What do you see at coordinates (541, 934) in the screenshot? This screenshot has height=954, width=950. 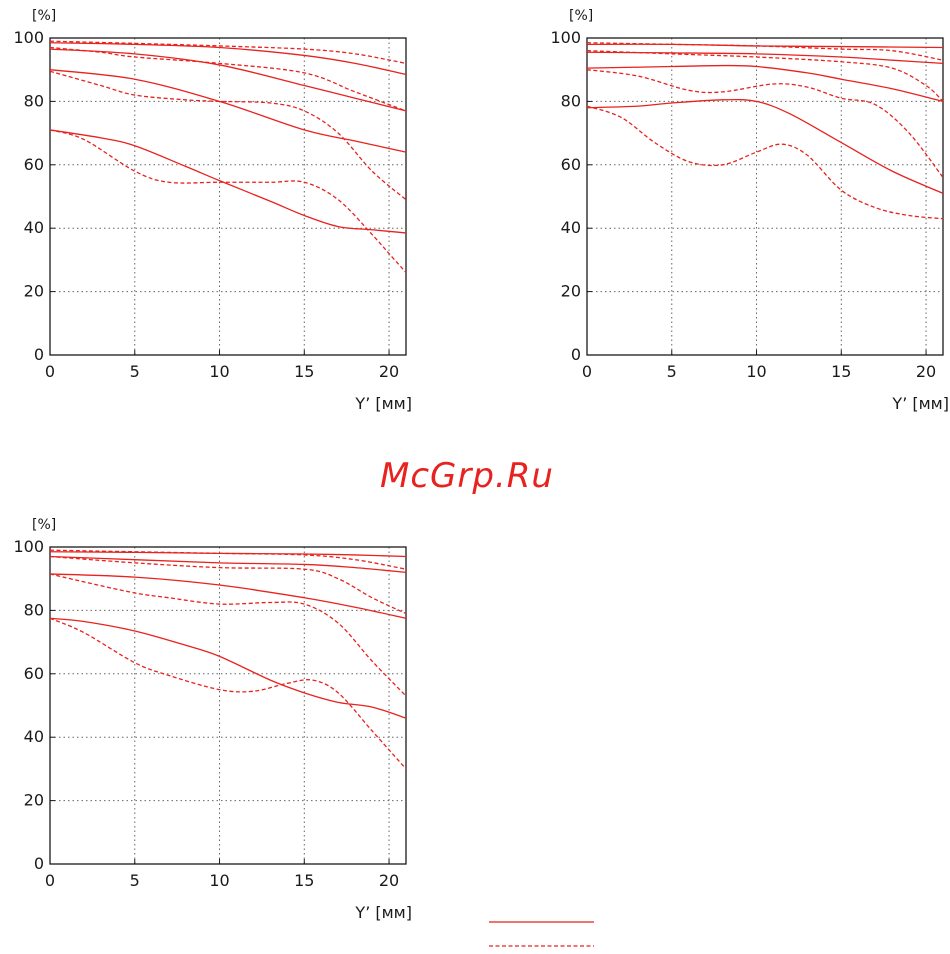 I see `legend` at bounding box center [541, 934].